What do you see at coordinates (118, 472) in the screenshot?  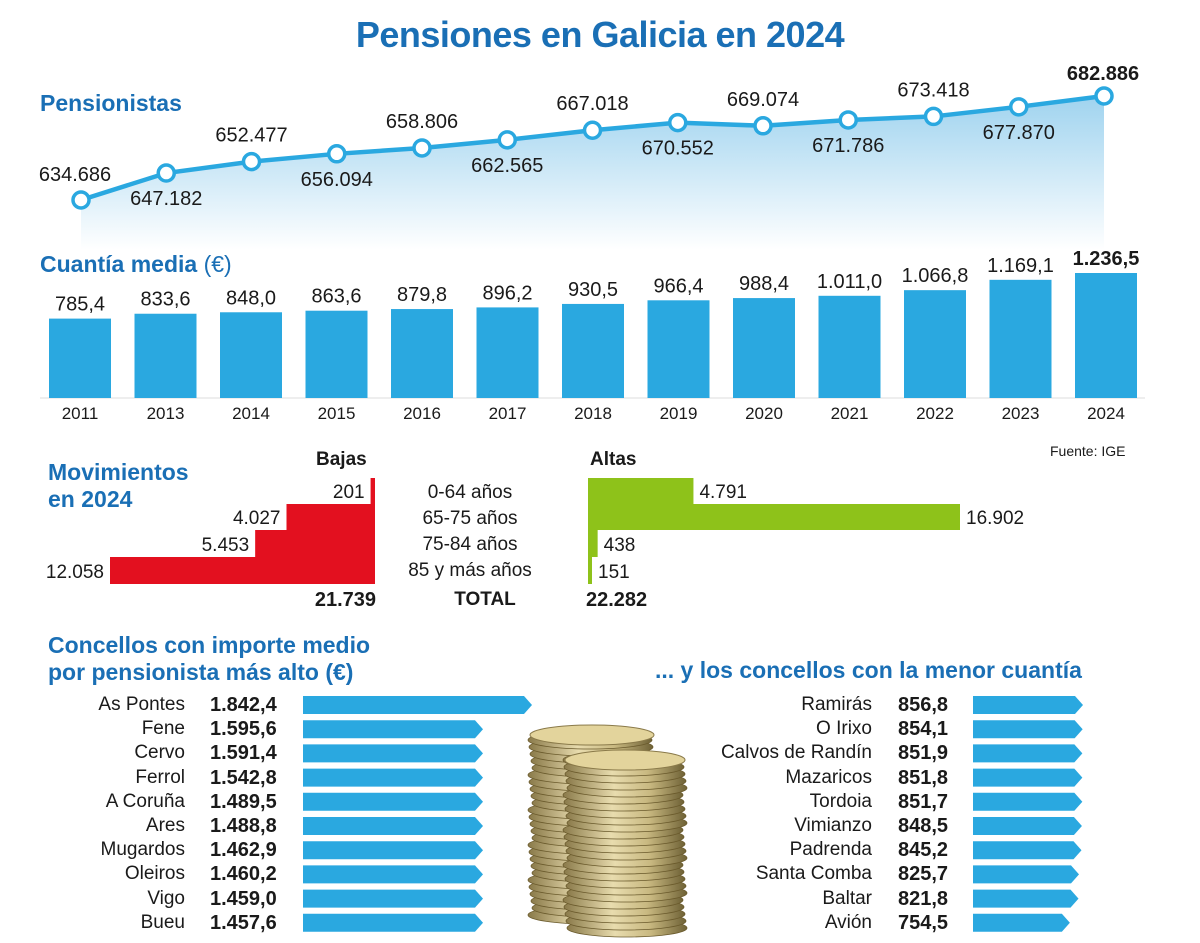 I see `movimientos-title-line1: Movimientos` at bounding box center [118, 472].